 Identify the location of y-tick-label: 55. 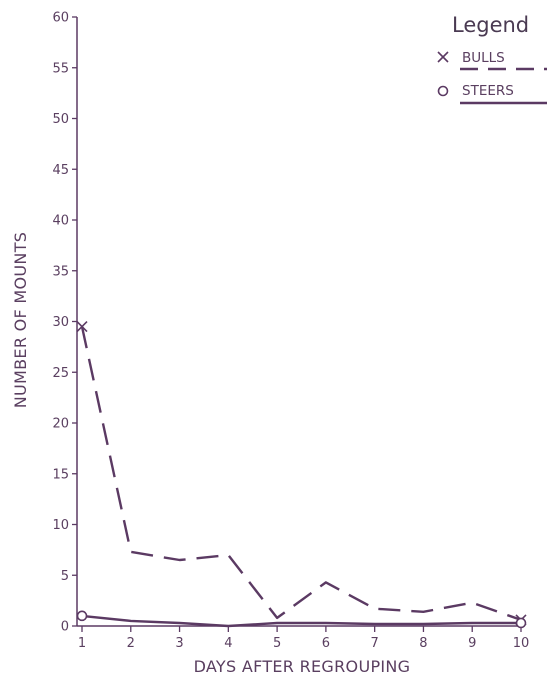
(60, 68).